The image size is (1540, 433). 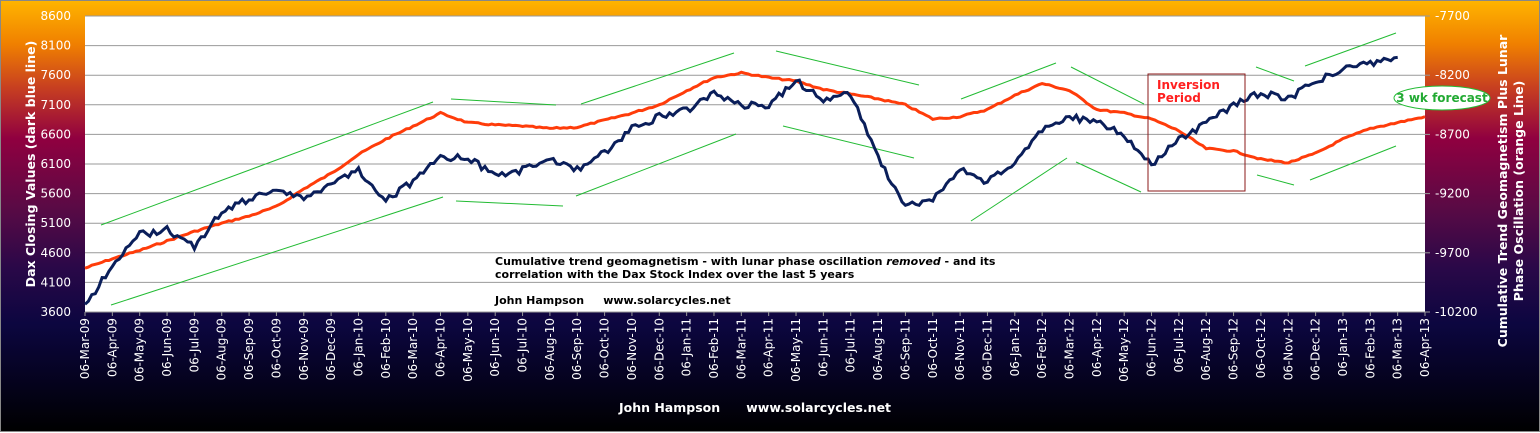 I want to click on x-tick-label: 06-Sep-12, so click(x=1234, y=349).